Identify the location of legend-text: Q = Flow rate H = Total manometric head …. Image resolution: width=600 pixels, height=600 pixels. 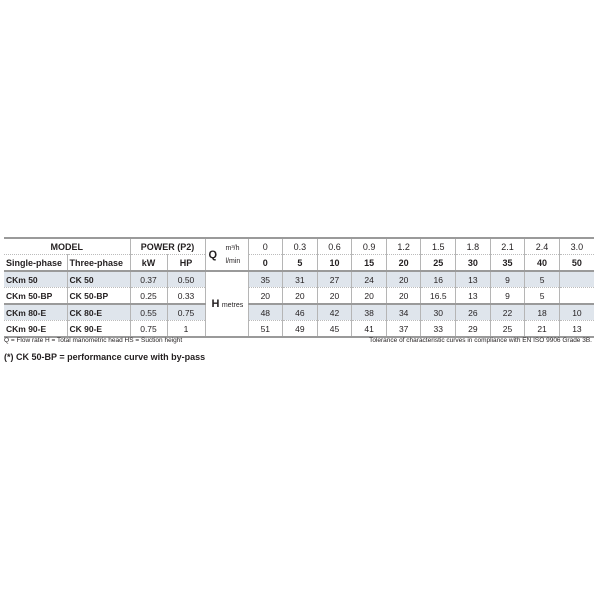
(93, 340).